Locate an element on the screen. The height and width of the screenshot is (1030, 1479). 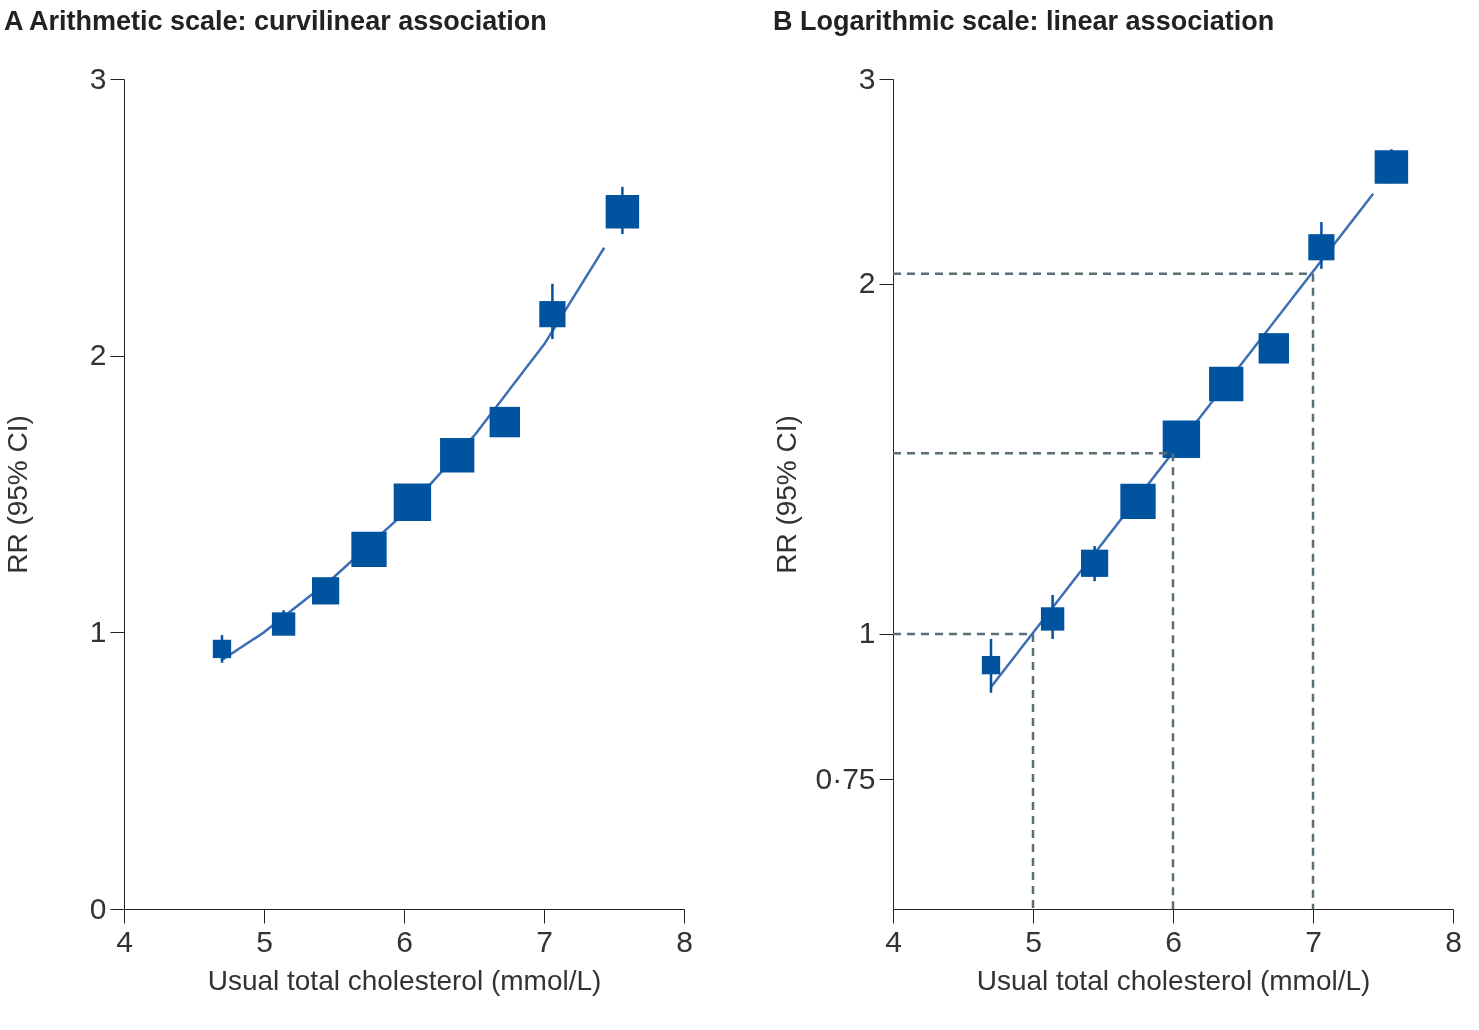
y-tick-label: 0·75 is located at coordinates (845, 778).